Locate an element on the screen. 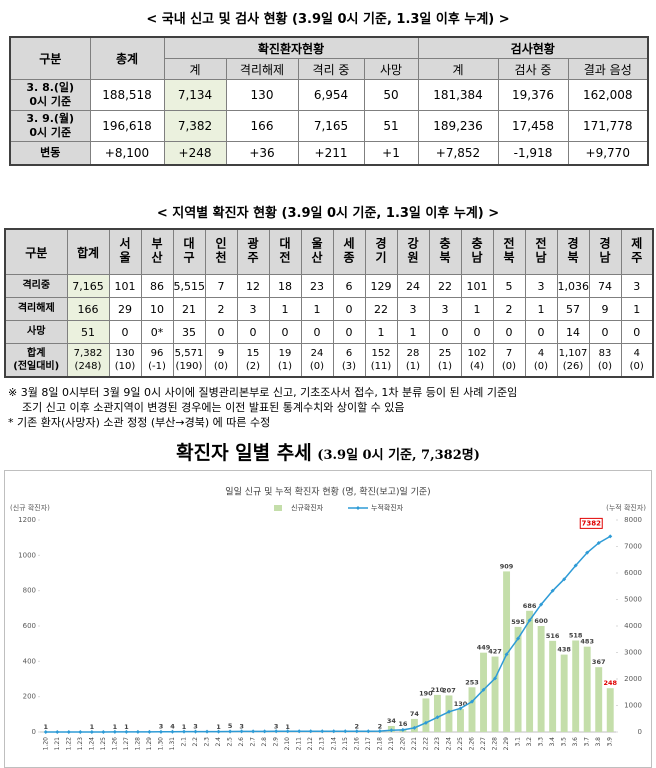 Image resolution: width=656 pixels, height=768 pixels. y2-tick-label: 5000 is located at coordinates (633, 600).